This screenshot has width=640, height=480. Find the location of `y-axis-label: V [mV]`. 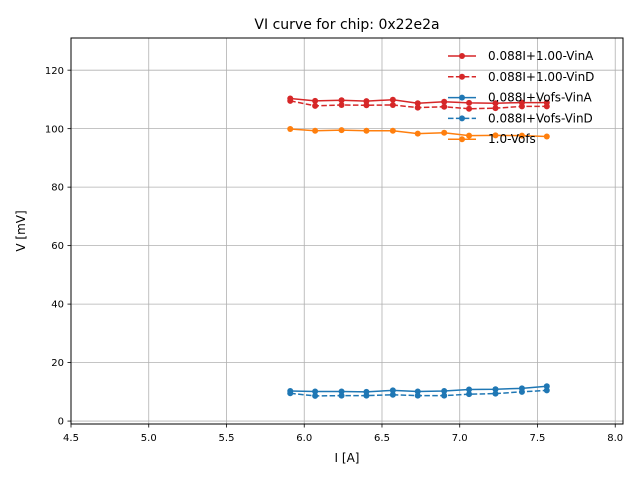

y-axis-label: V [mV] is located at coordinates (21, 230).